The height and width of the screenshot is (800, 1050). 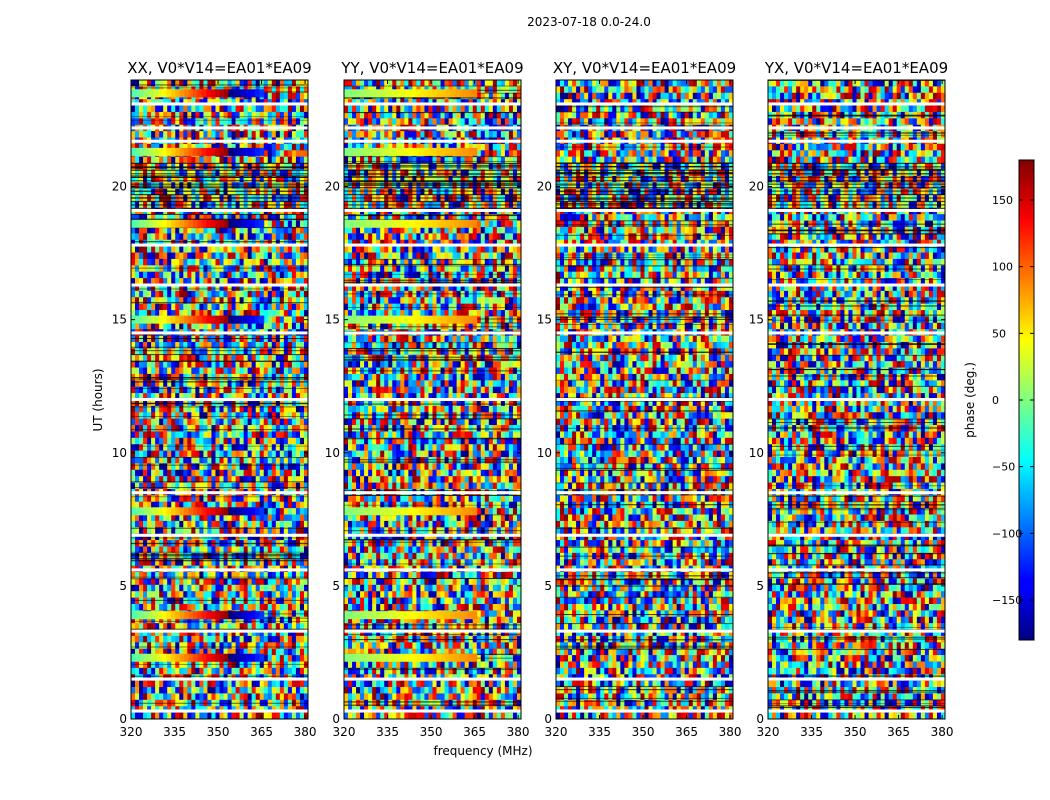 What do you see at coordinates (856, 68) in the screenshot?
I see `panel-title: YX, V0*V14=EA01*EA09` at bounding box center [856, 68].